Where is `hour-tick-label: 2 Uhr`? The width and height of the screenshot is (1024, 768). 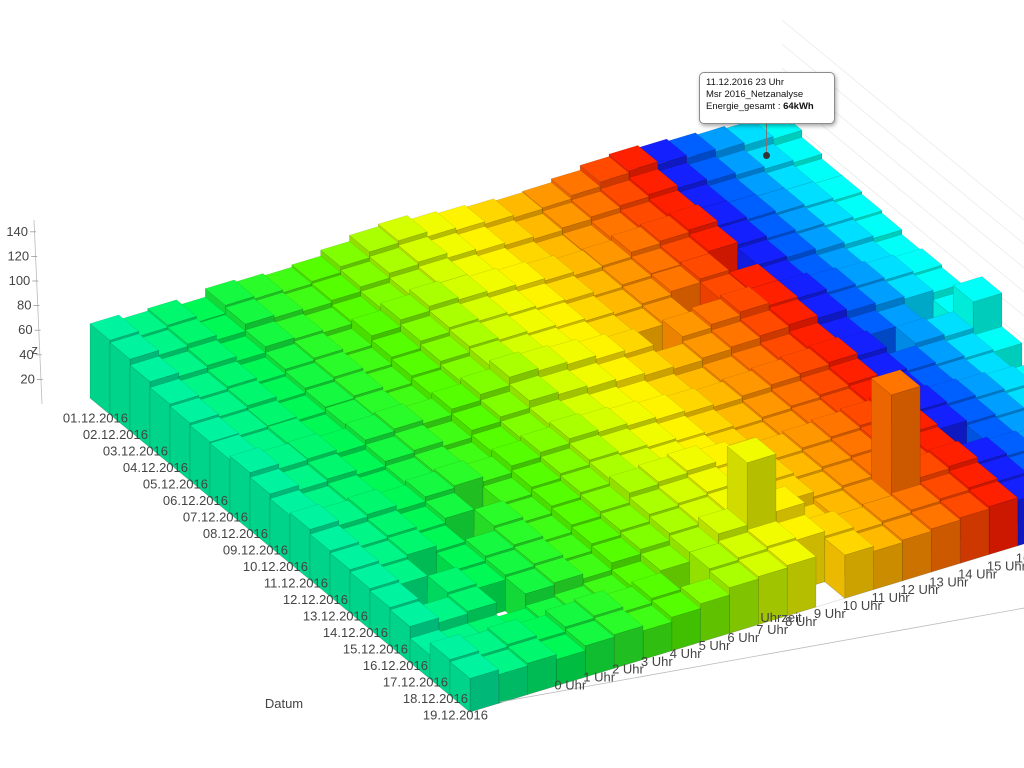 hour-tick-label: 2 Uhr is located at coordinates (628, 669).